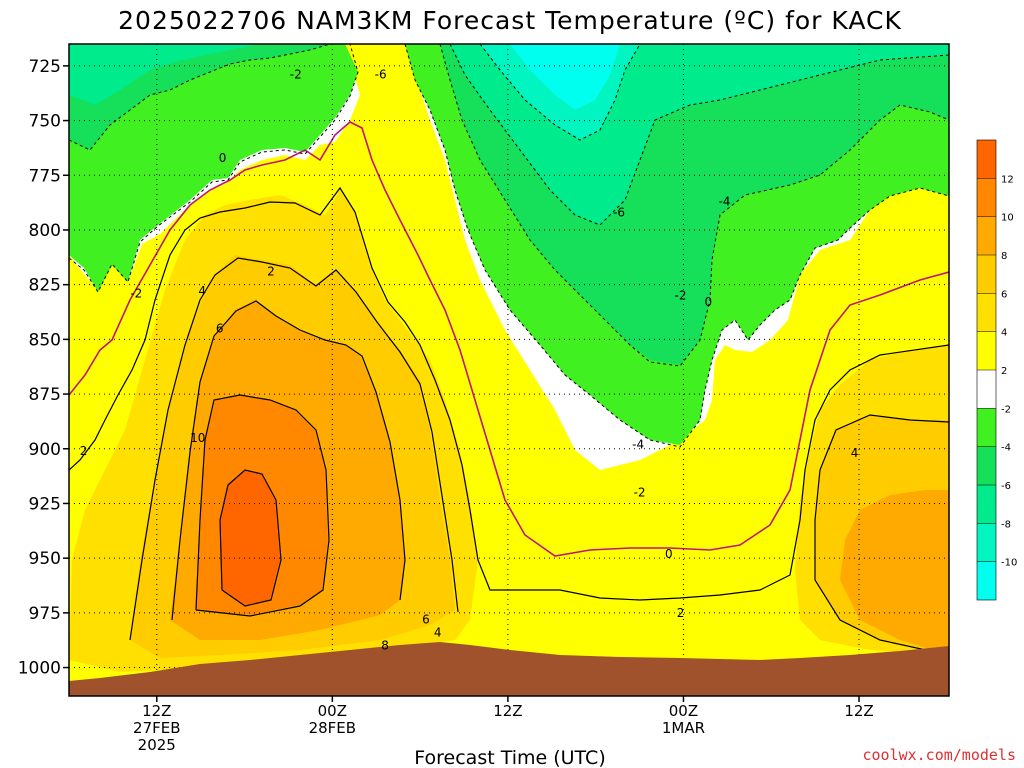 Image resolution: width=1024 pixels, height=768 pixels. What do you see at coordinates (39, 669) in the screenshot?
I see `y-tick-label: 1000` at bounding box center [39, 669].